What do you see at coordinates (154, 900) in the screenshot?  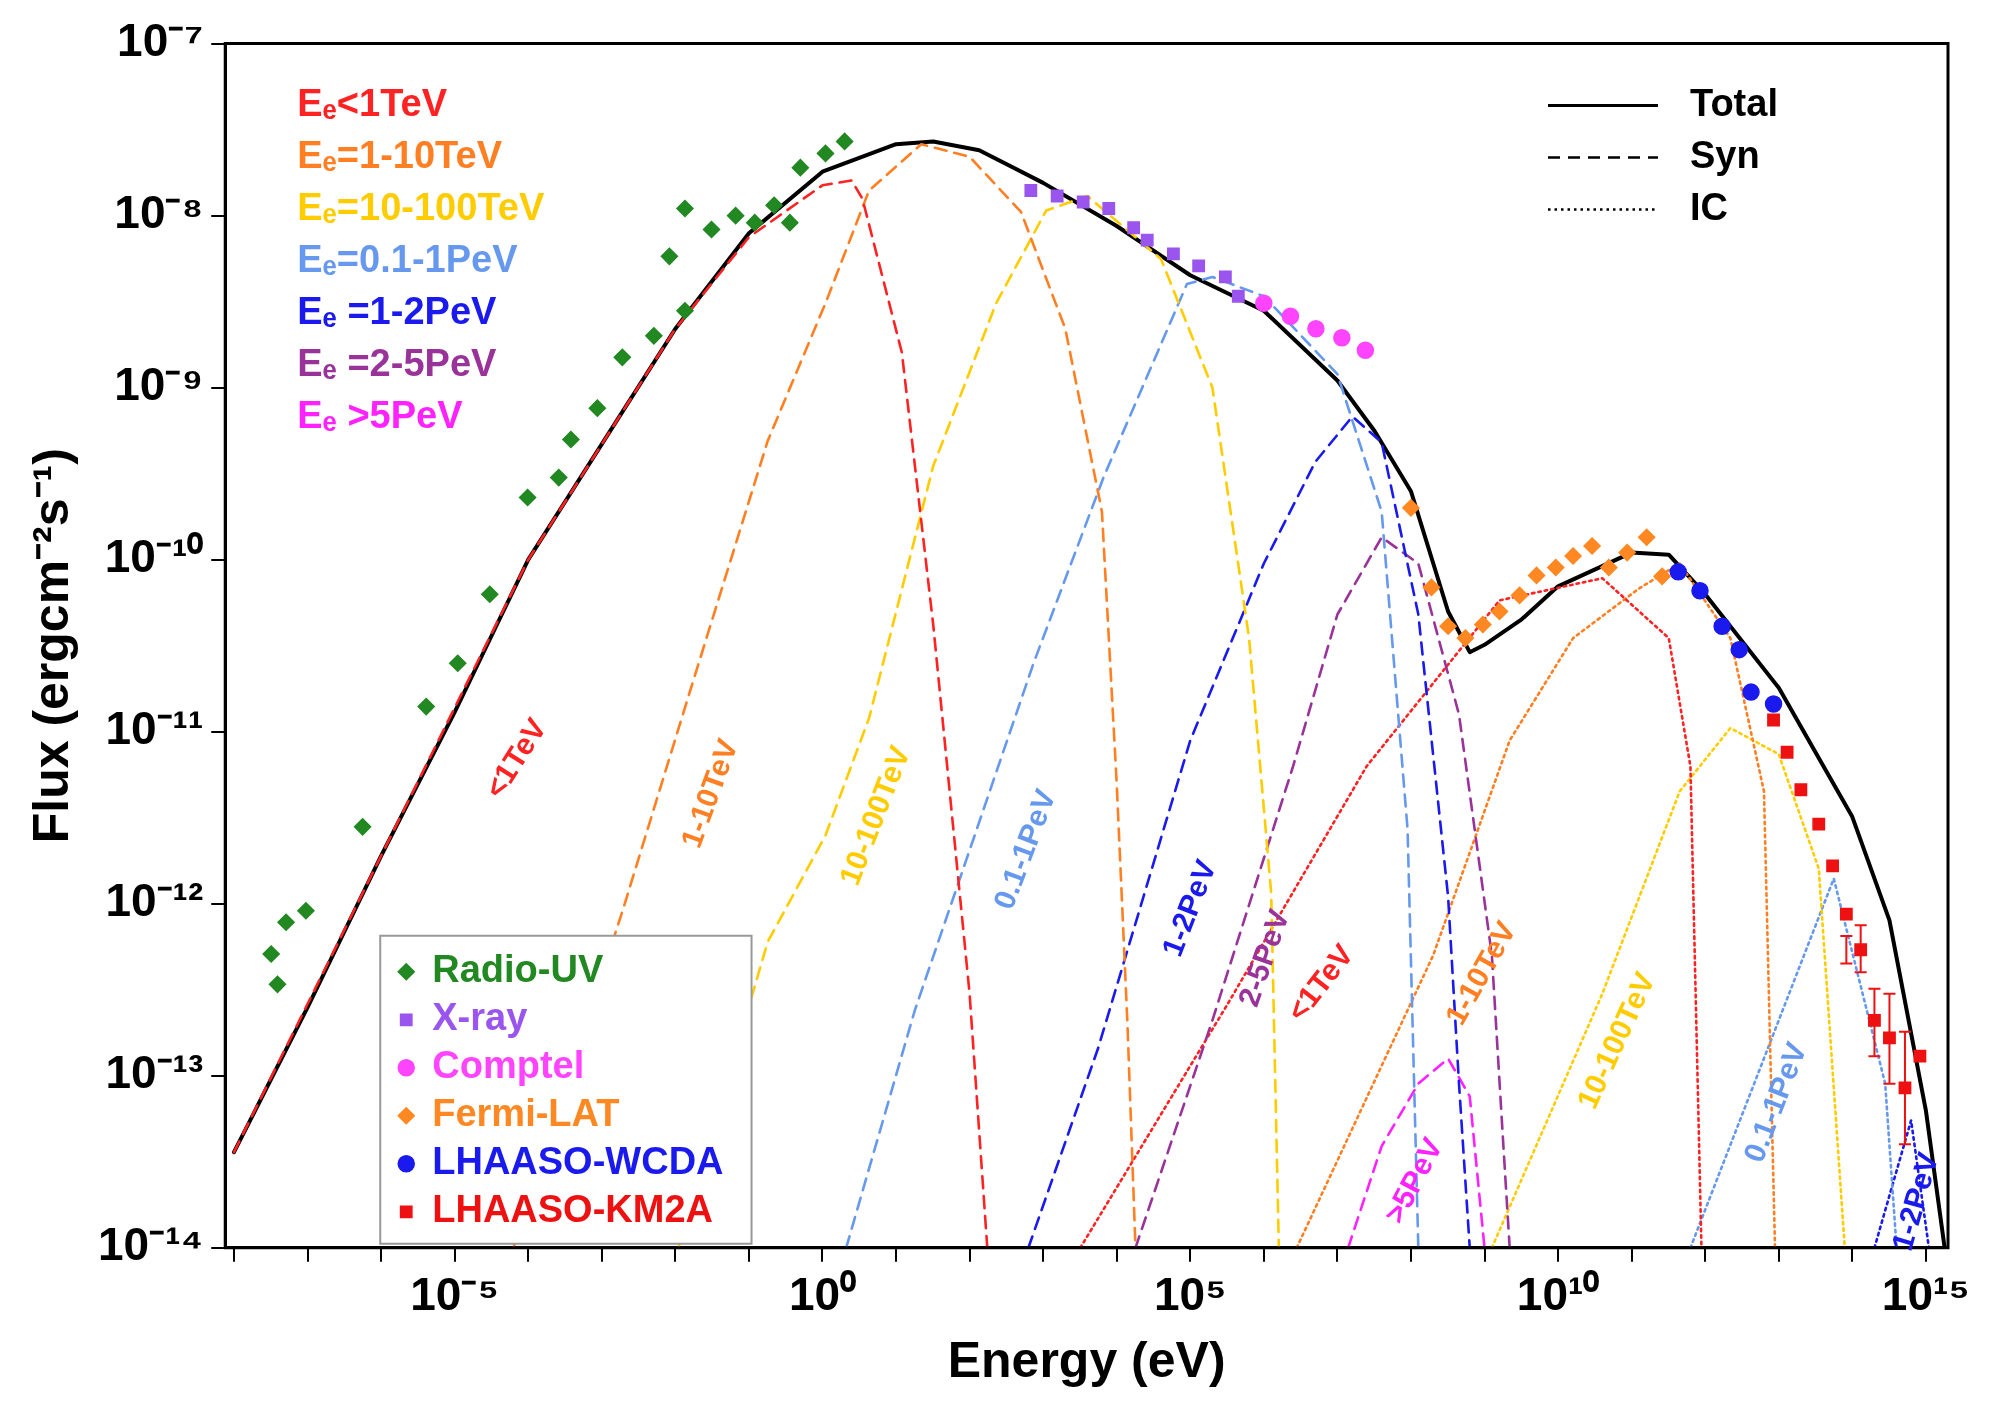 I see `y-tick-label: 10⁻¹²` at bounding box center [154, 900].